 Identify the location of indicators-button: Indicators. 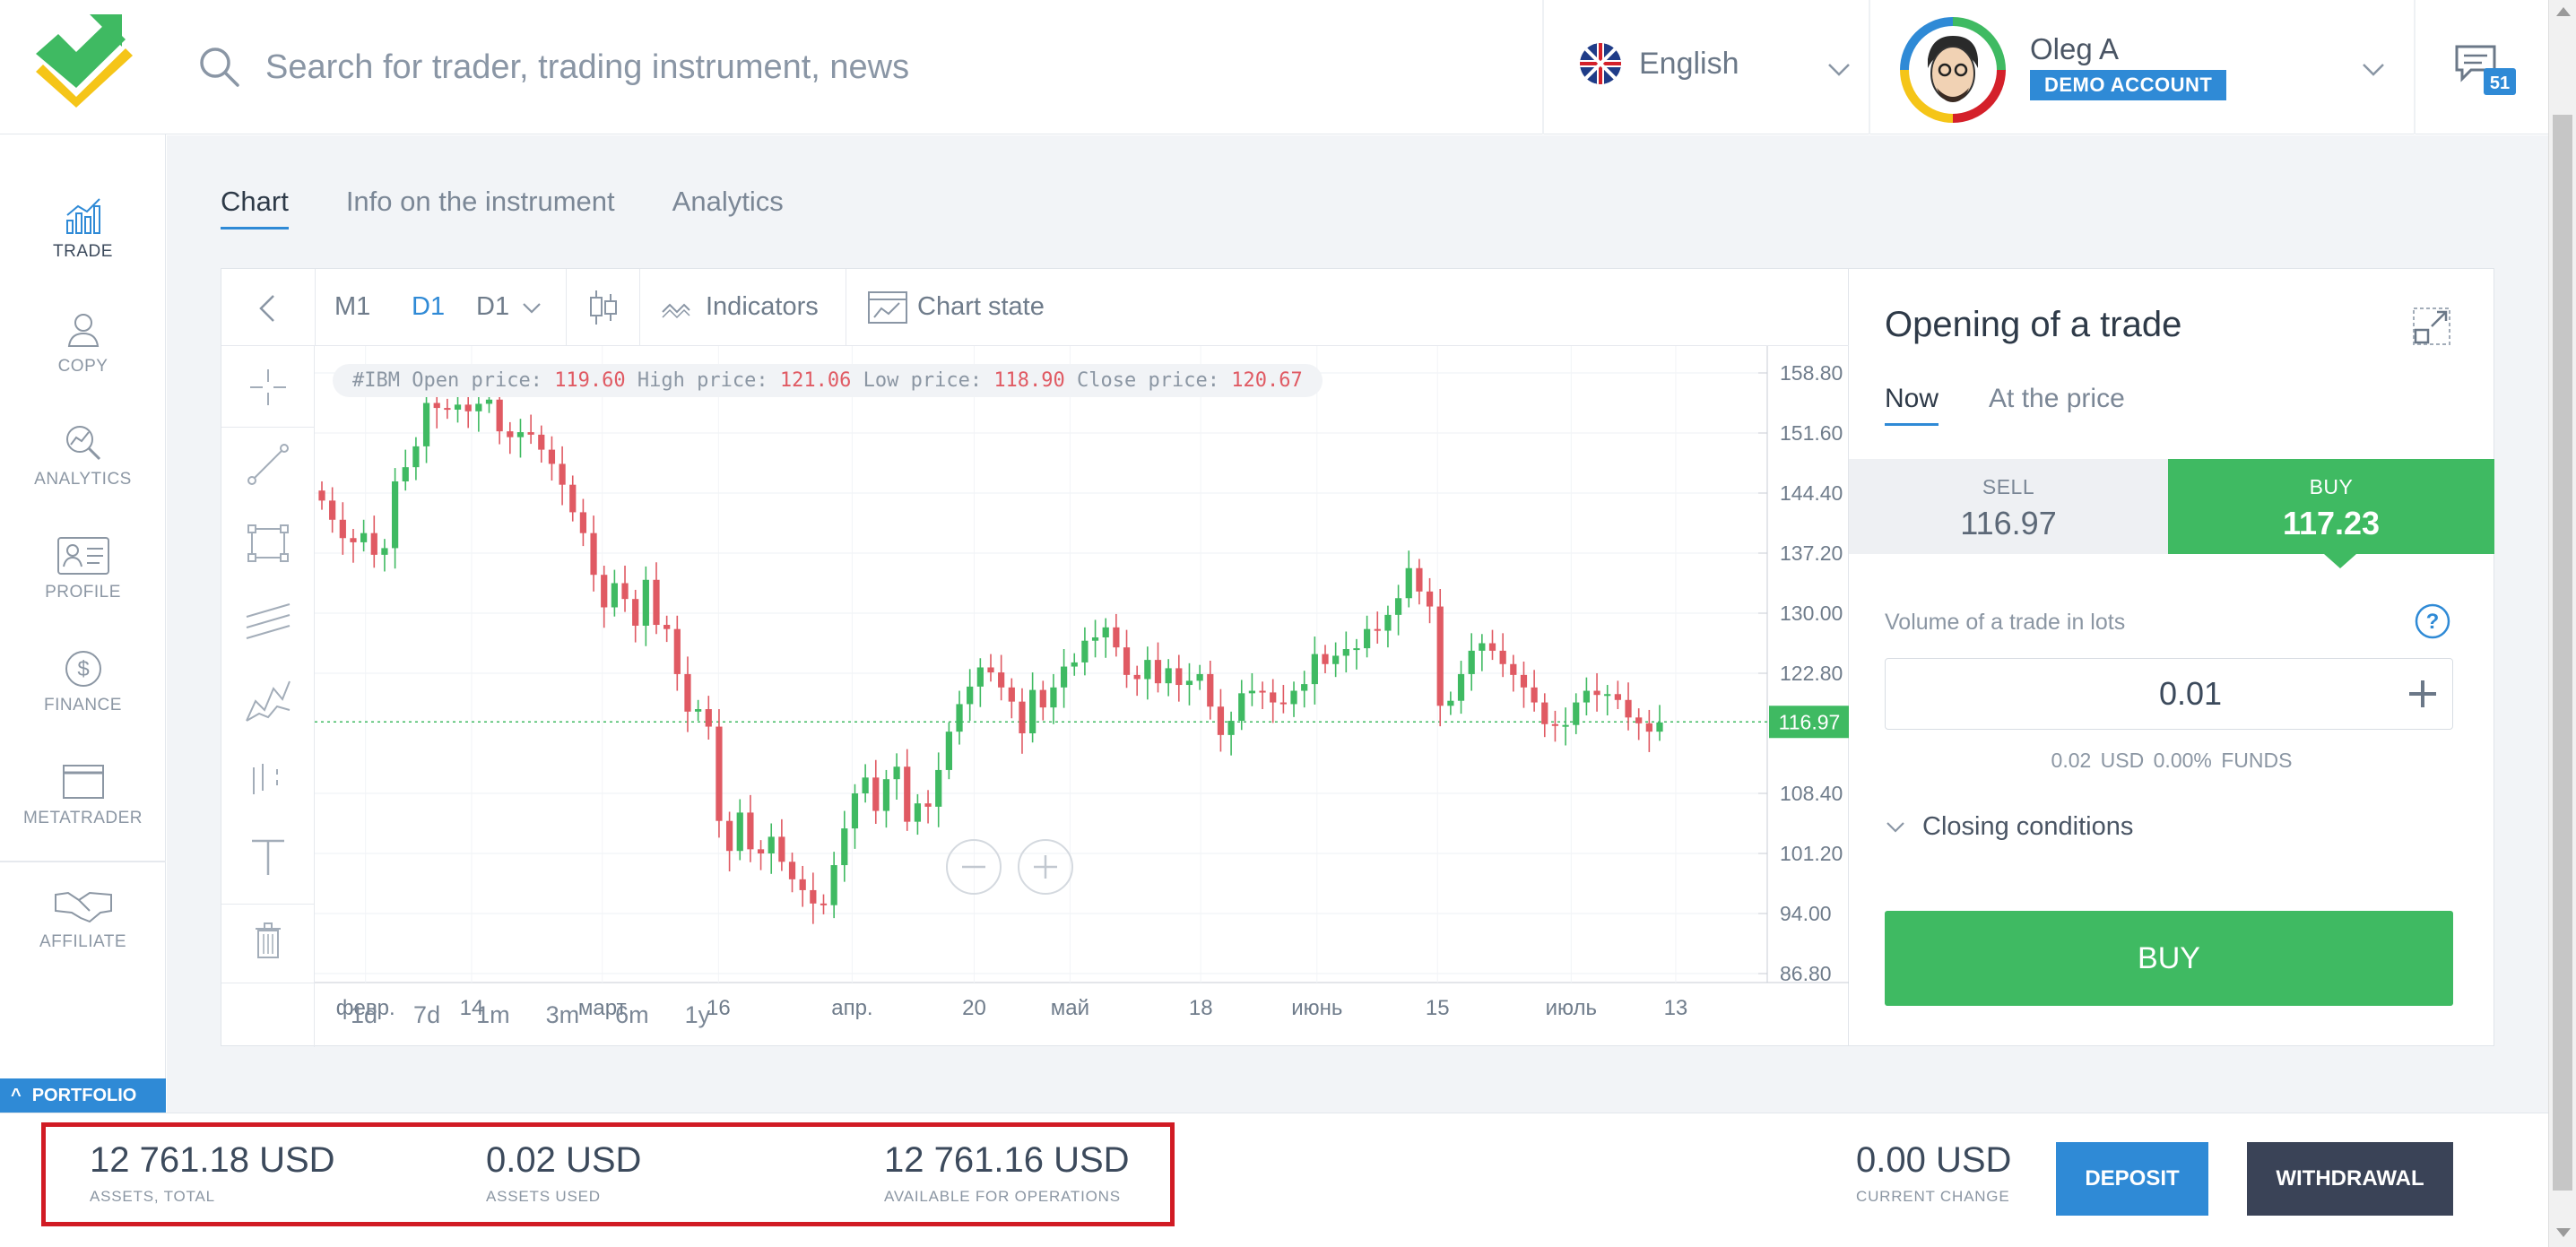
(762, 306).